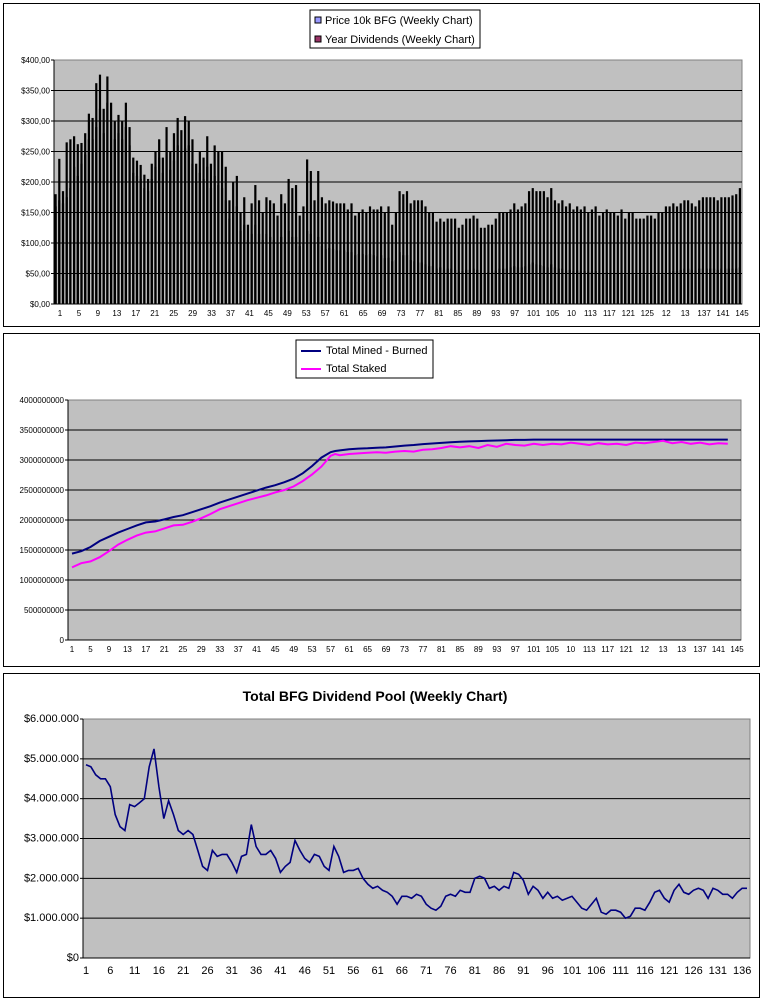 This screenshot has height=1002, width=767. What do you see at coordinates (312, 649) in the screenshot?
I see `chart2-x-tick-label: 53` at bounding box center [312, 649].